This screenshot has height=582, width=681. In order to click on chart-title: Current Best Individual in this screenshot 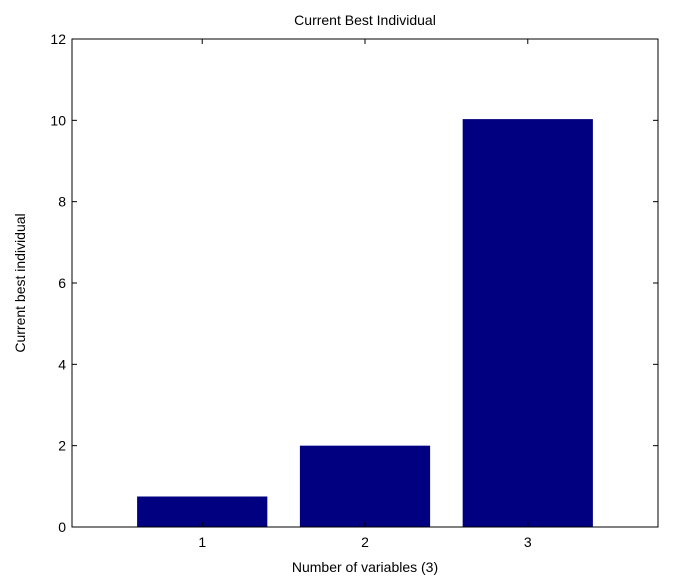, I will do `click(365, 20)`.